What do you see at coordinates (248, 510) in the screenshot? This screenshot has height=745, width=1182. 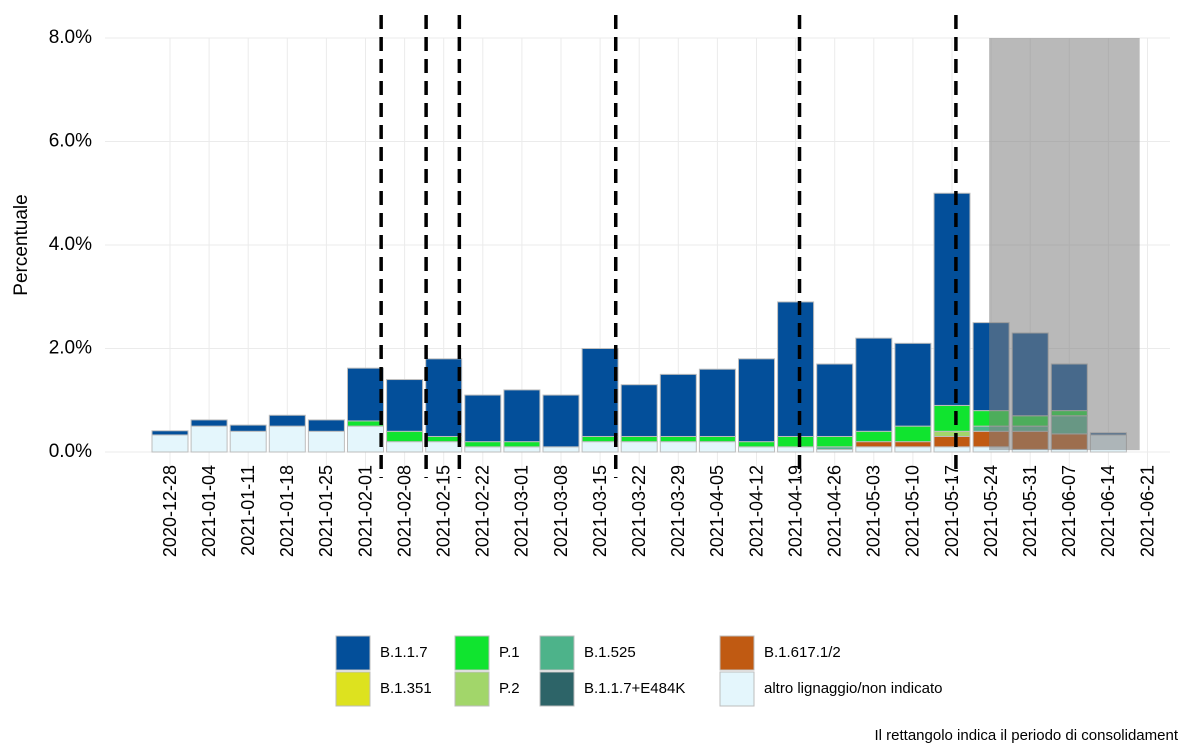 I see `x-tick-label: 2021-01-11` at bounding box center [248, 510].